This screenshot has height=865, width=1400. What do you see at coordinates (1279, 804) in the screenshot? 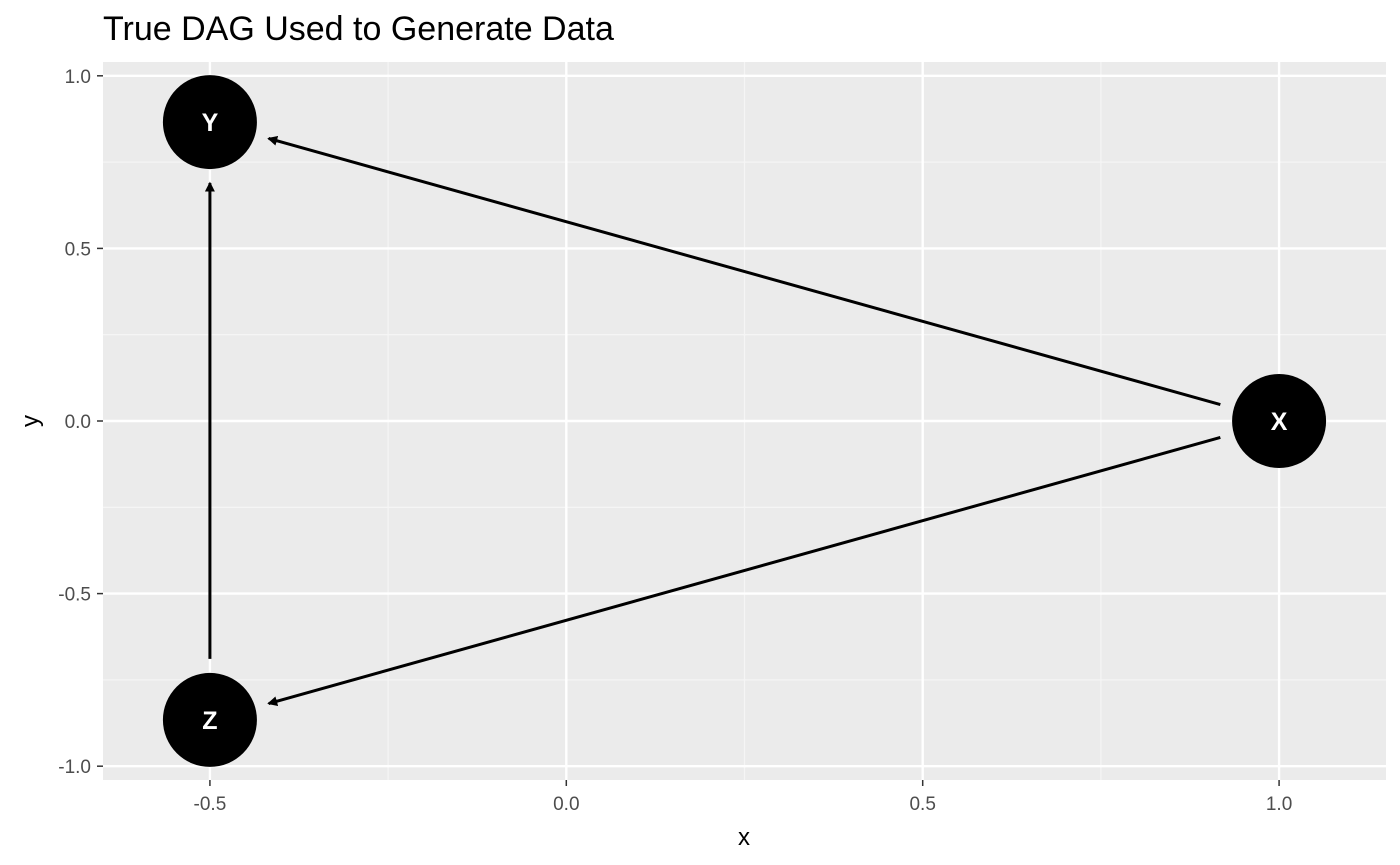
I see `x-tick-label: 1.0` at bounding box center [1279, 804].